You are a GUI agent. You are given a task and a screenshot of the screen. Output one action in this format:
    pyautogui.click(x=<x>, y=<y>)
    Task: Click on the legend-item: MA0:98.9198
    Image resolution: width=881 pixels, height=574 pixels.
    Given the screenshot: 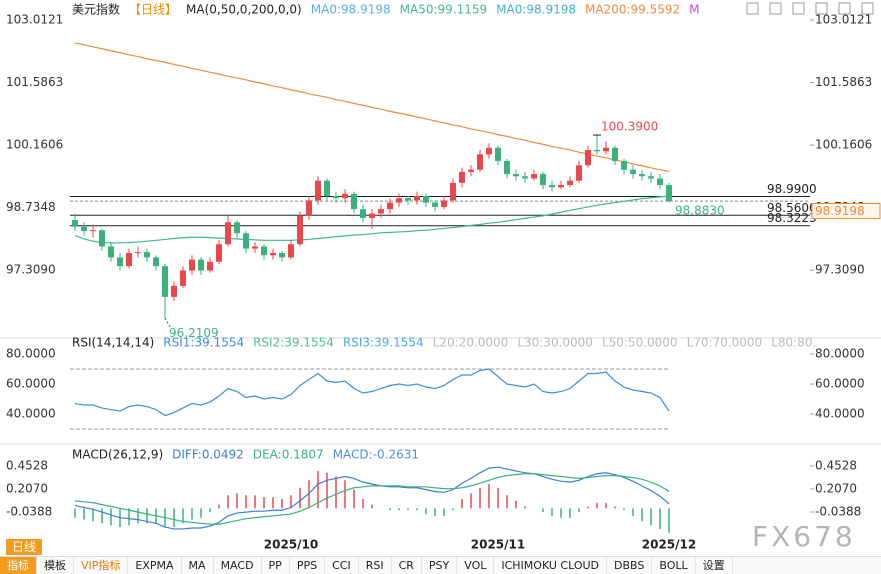 What is the action you would take?
    pyautogui.click(x=536, y=10)
    